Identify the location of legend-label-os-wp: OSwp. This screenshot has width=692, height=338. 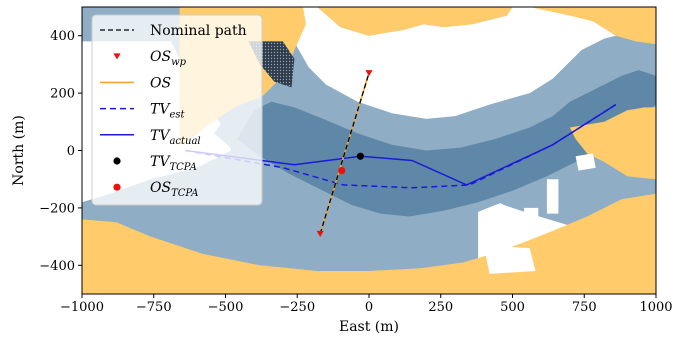
(168, 58).